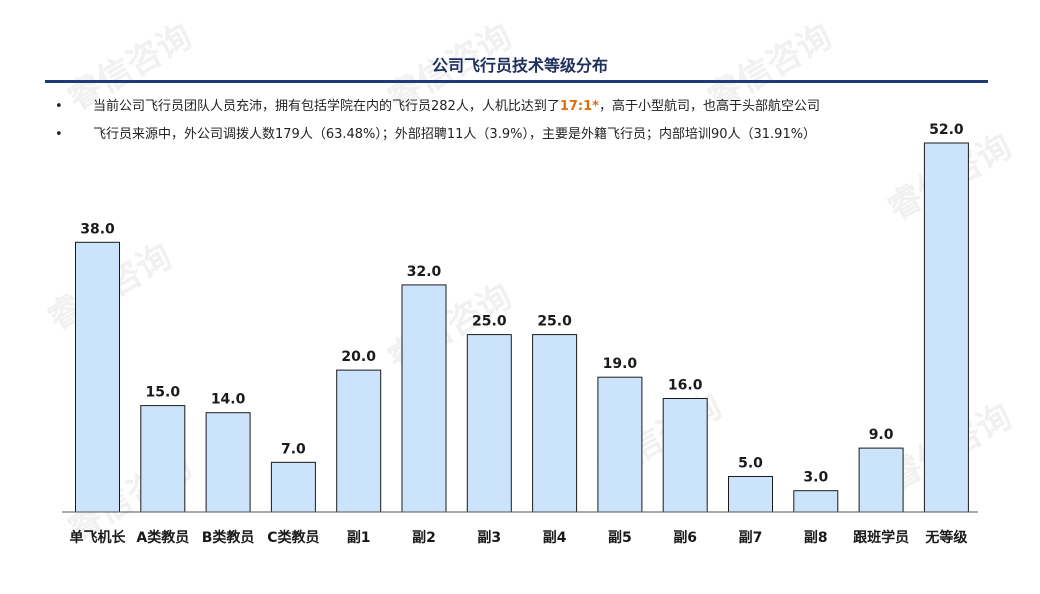 This screenshot has height=594, width=1040. Describe the element at coordinates (359, 441) in the screenshot. I see `bar-副1` at that location.